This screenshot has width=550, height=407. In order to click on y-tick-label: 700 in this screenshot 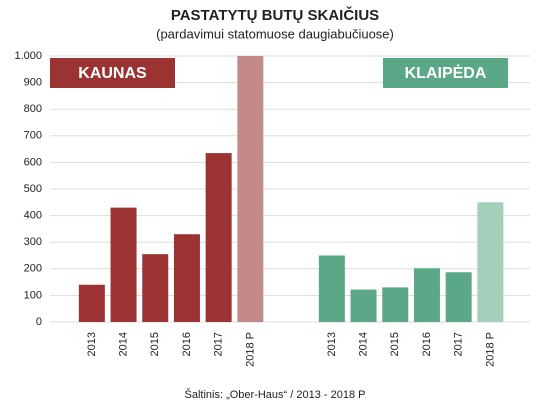, I will do `click(33, 136)`.